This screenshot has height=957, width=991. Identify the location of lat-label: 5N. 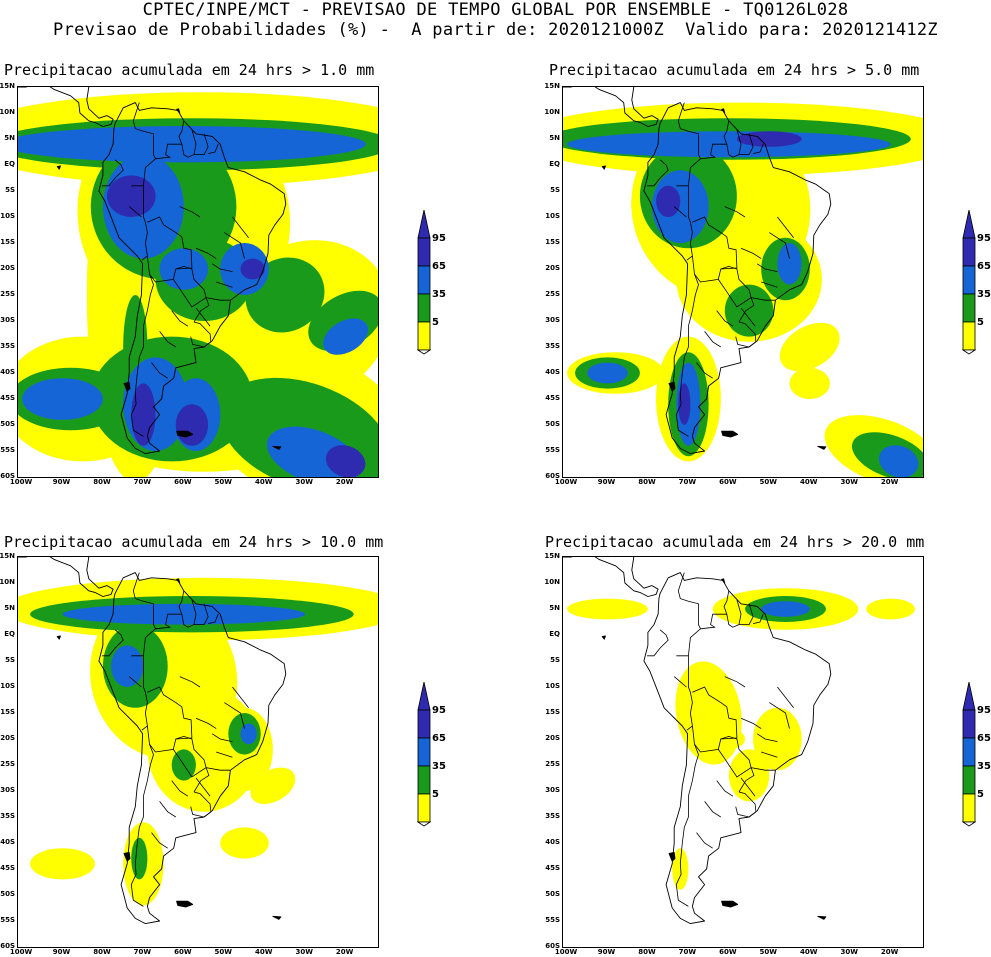
(9, 138).